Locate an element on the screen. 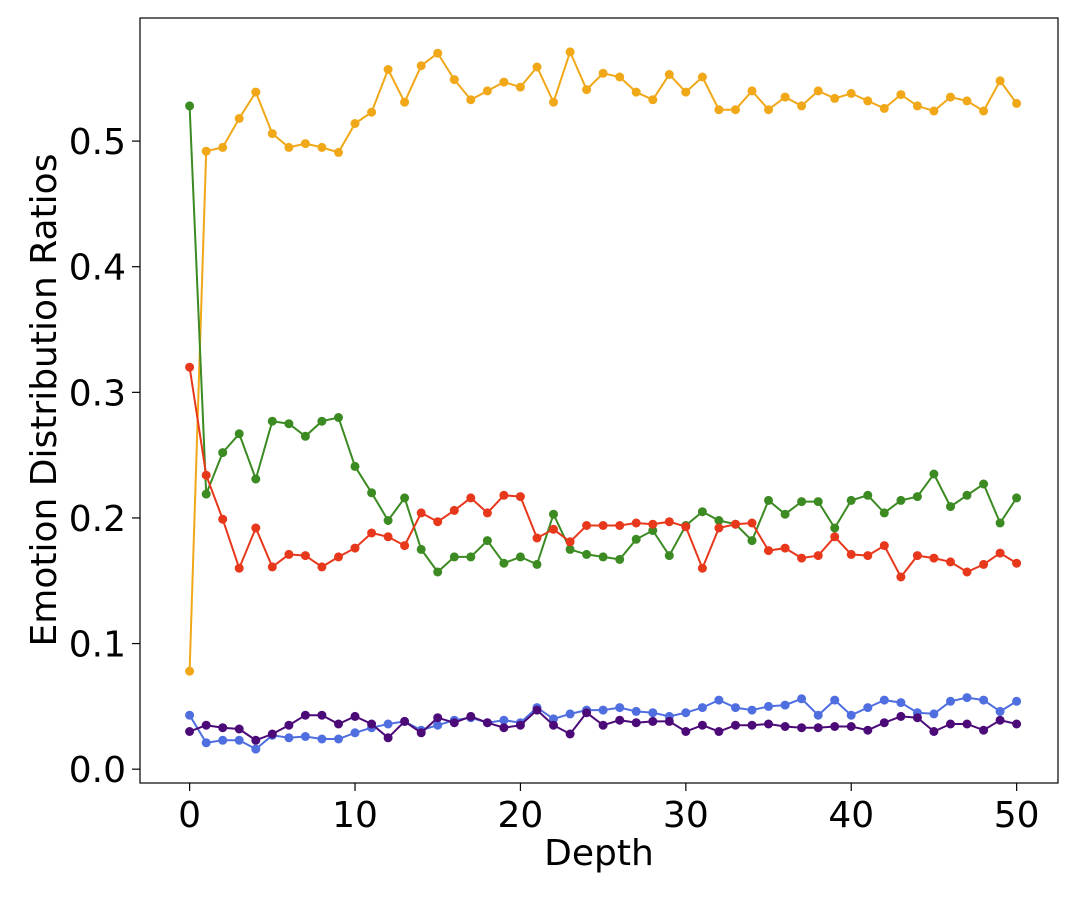  x-tick-label: 40 is located at coordinates (851, 815).